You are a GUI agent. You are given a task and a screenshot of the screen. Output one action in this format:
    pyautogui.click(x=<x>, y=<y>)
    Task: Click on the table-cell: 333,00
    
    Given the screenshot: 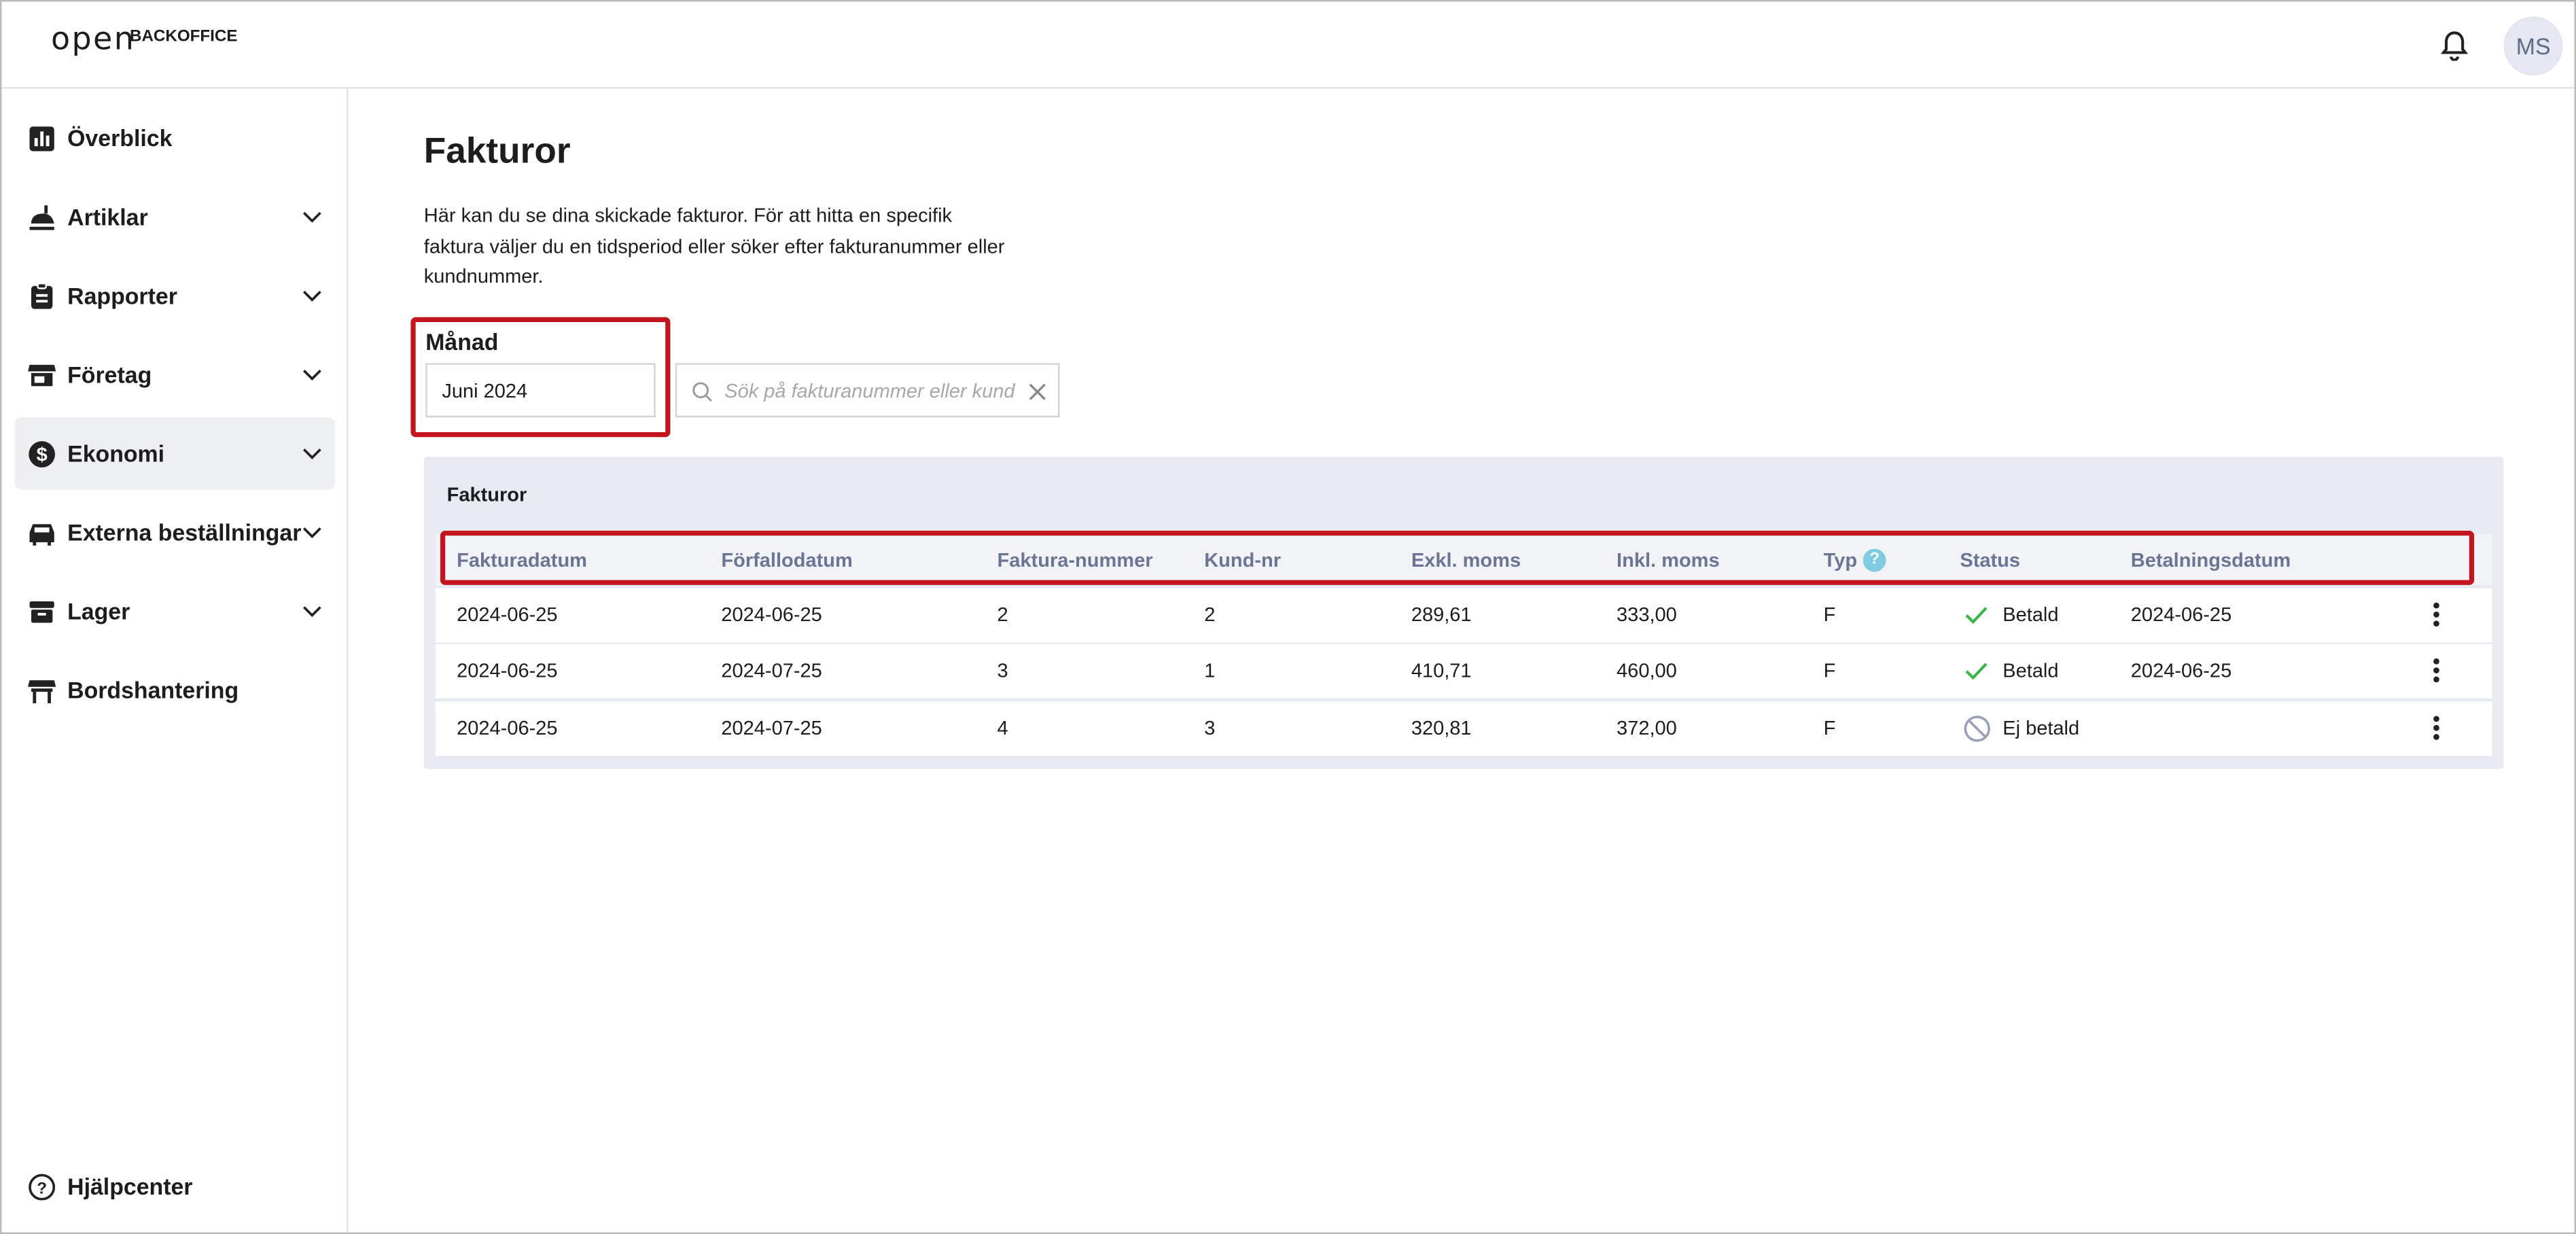 What is the action you would take?
    pyautogui.click(x=1647, y=615)
    